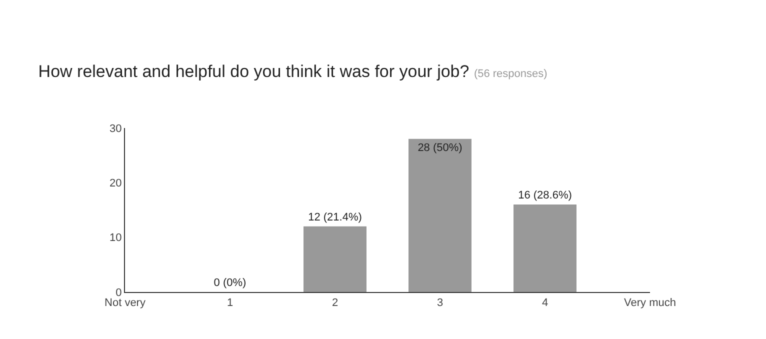 The height and width of the screenshot is (339, 766). What do you see at coordinates (440, 148) in the screenshot?
I see `data-label: 28 (50%)` at bounding box center [440, 148].